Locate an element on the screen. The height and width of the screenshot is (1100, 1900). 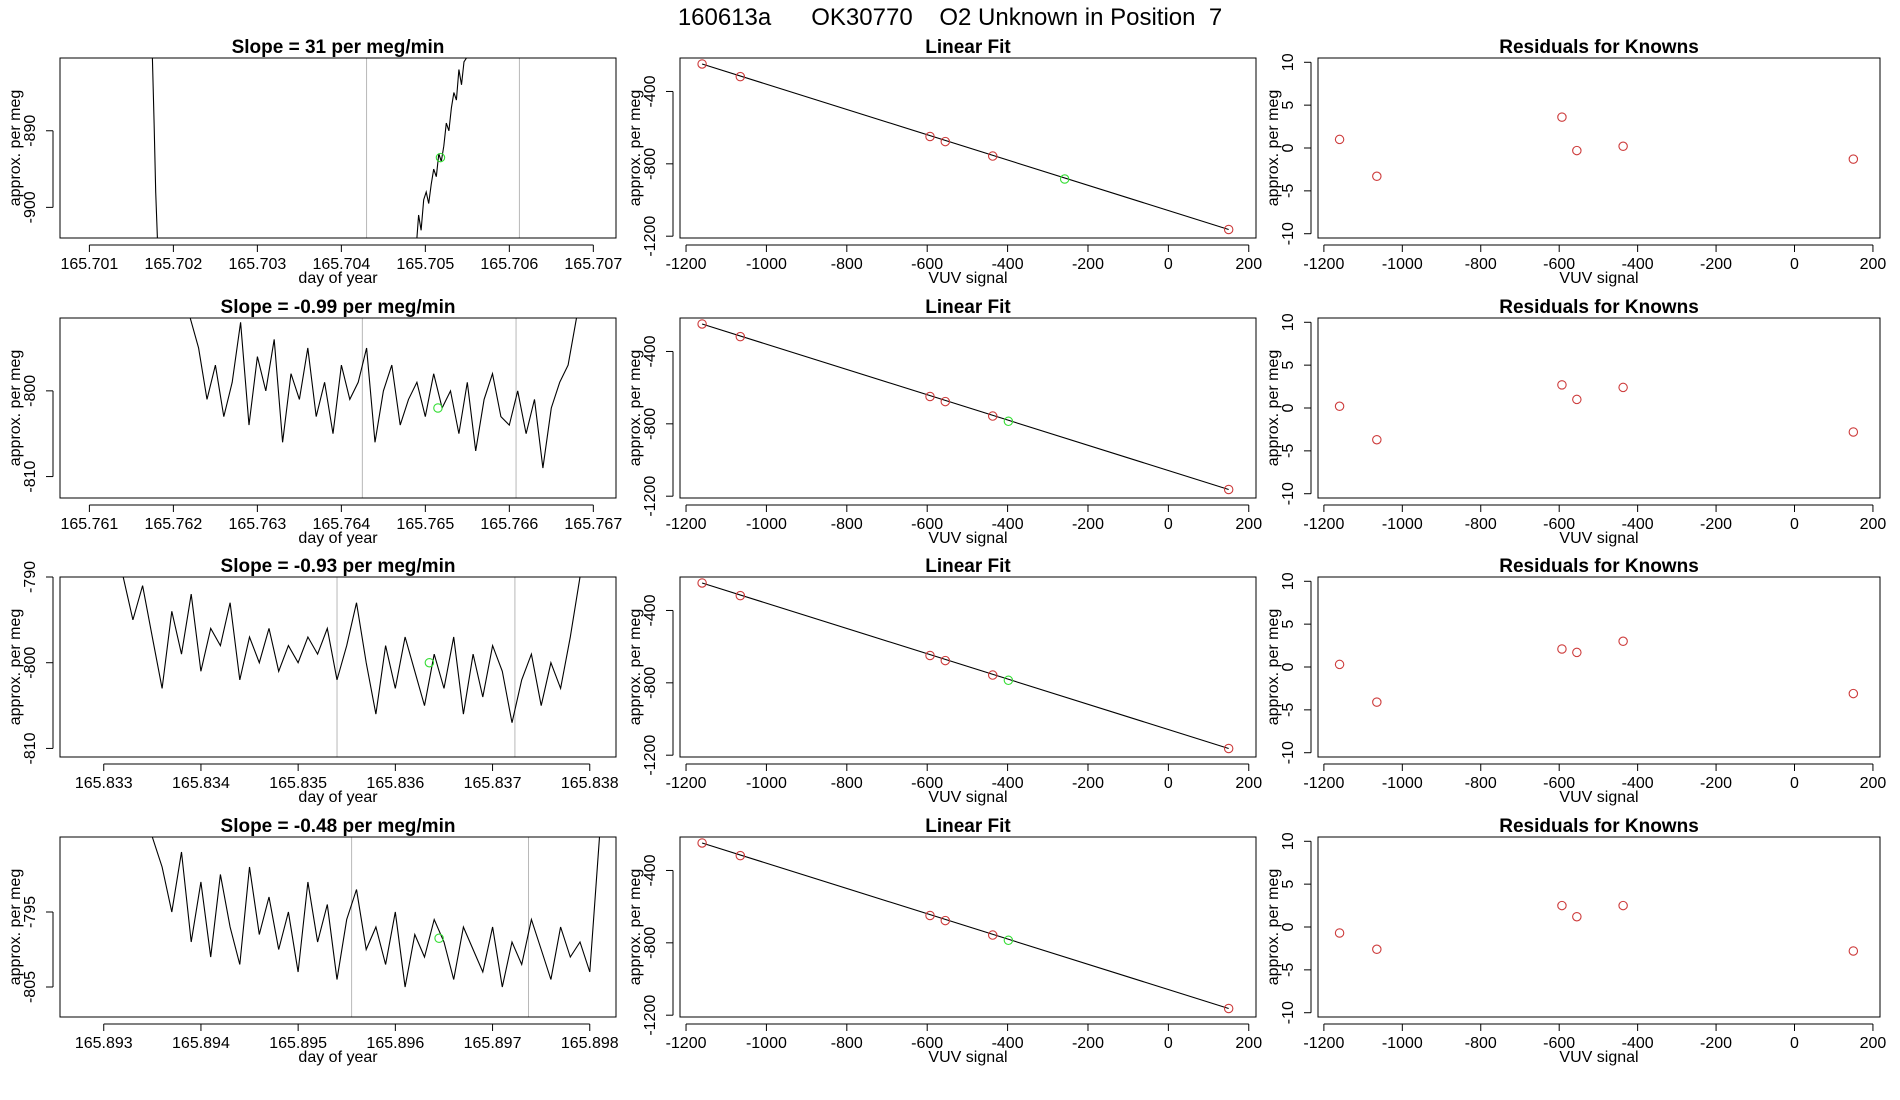
x-tick-label: 165.767 is located at coordinates (593, 524).